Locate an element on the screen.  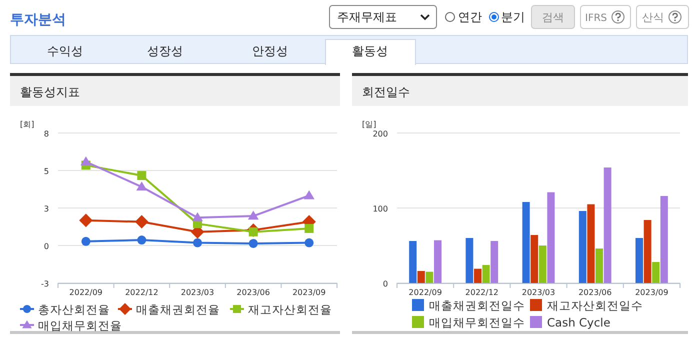
legend-label: 재고자산회전율 is located at coordinates (290, 309).